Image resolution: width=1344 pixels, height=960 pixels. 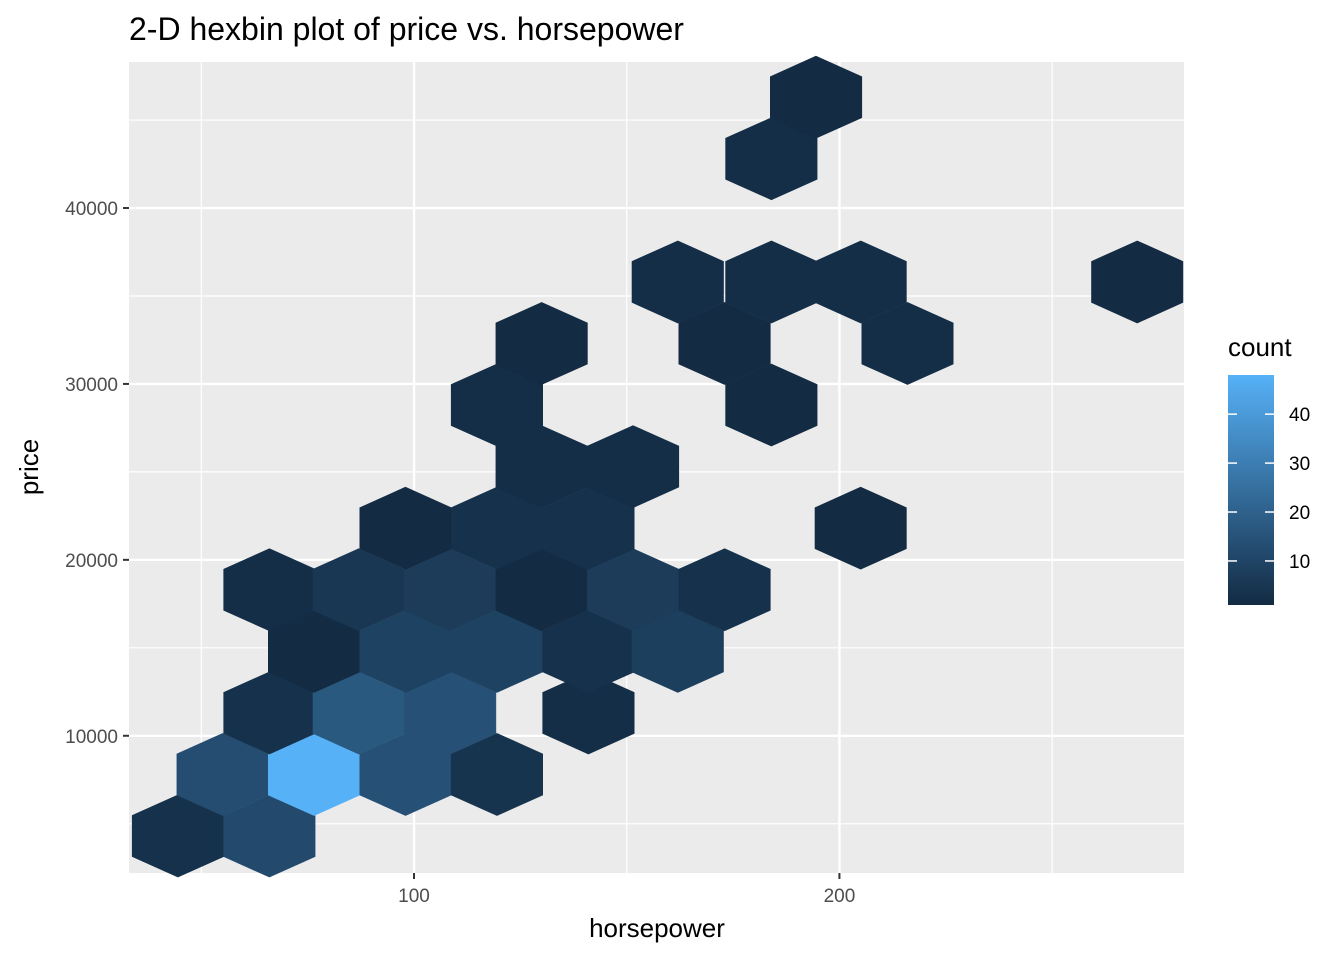 What do you see at coordinates (97, 473) in the screenshot?
I see `y-axis: 10000 20000 30000 40000` at bounding box center [97, 473].